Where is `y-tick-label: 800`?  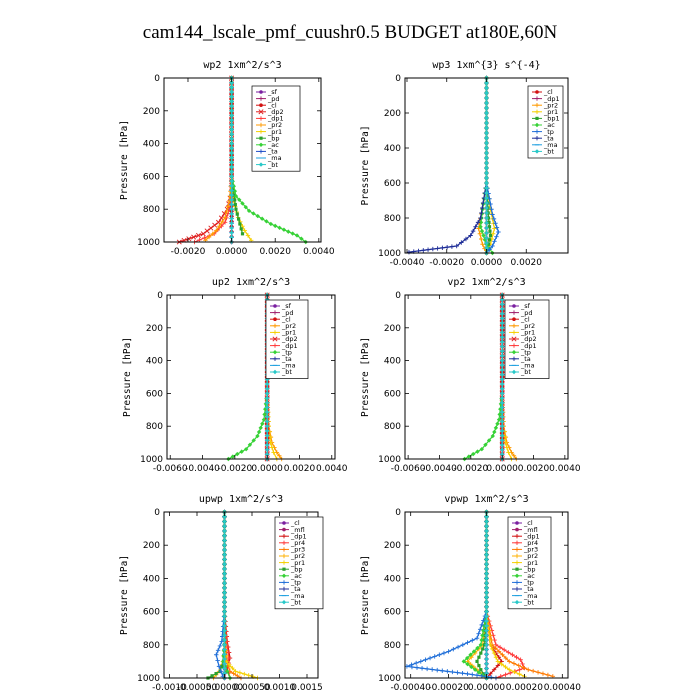
y-tick-label: 800 is located at coordinates (154, 427).